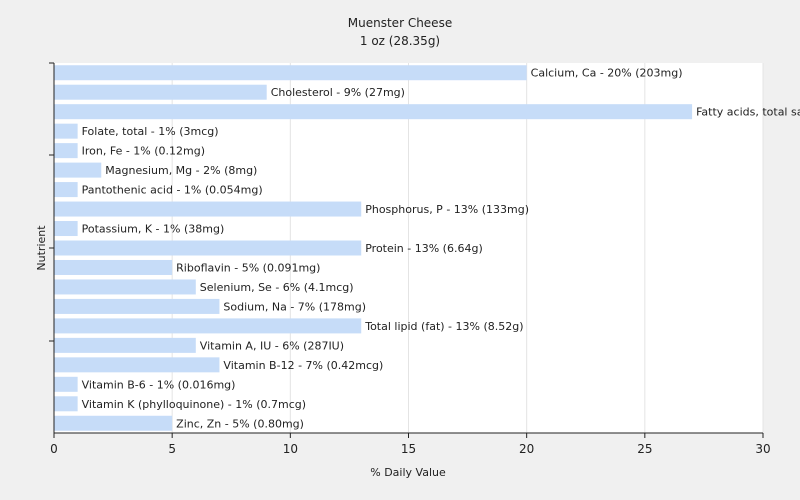 The height and width of the screenshot is (500, 800). I want to click on x-tick-labels: 0 5 10 15 20 25 30, so click(410, 449).